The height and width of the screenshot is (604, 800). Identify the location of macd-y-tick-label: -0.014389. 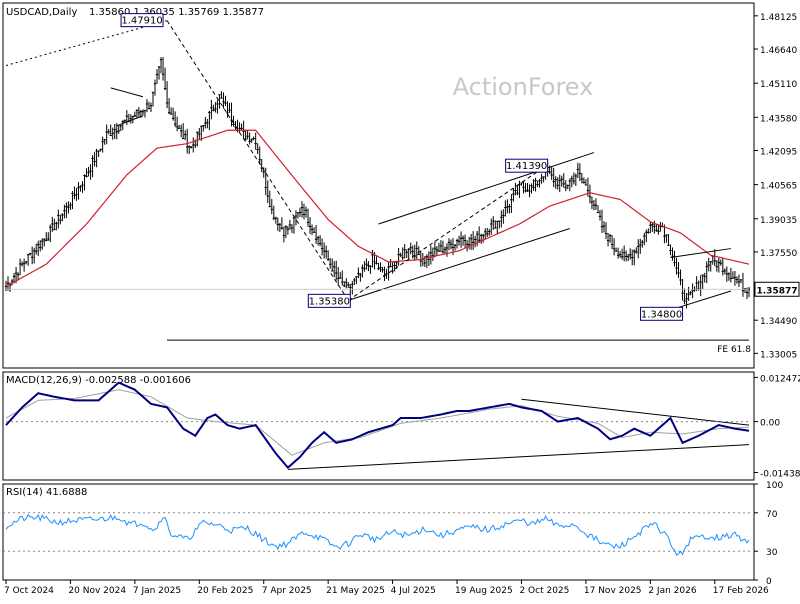
(780, 475).